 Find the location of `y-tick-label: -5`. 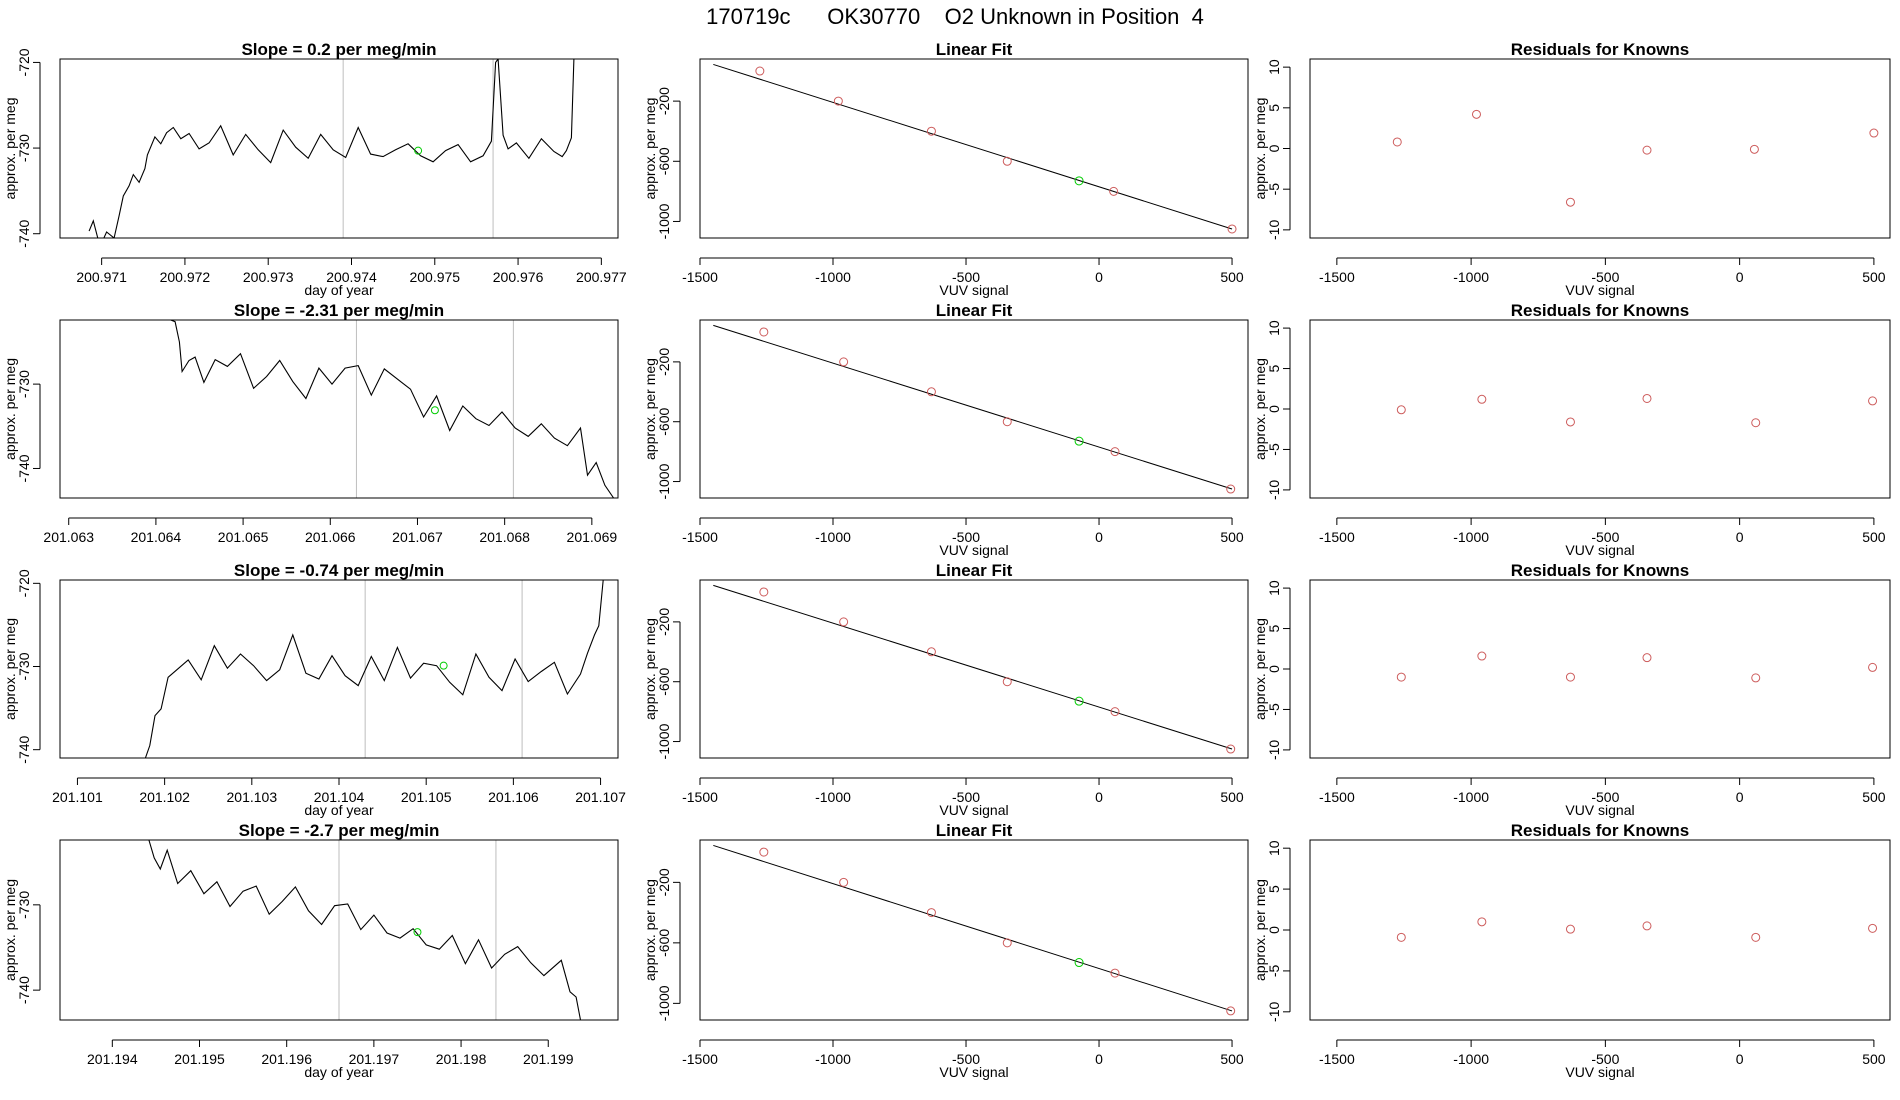

y-tick-label: -5 is located at coordinates (1274, 970).